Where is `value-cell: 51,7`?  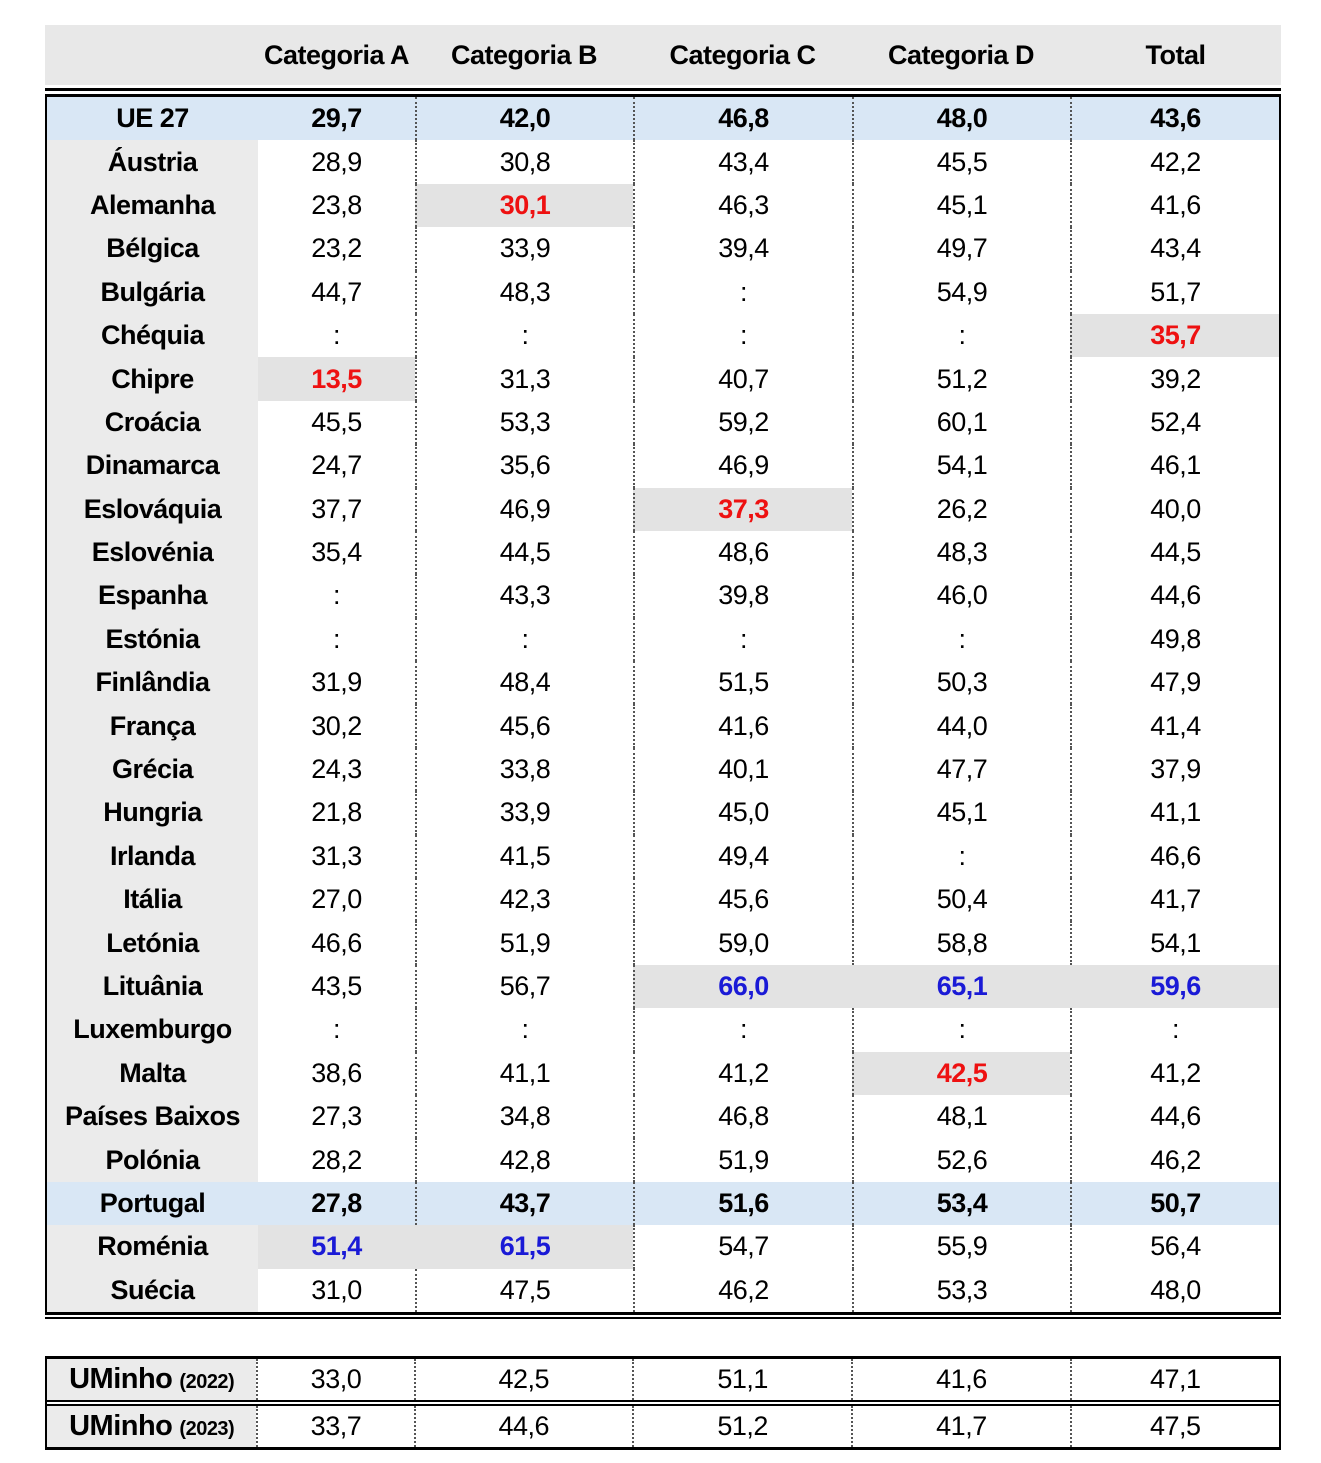 value-cell: 51,7 is located at coordinates (1174, 292).